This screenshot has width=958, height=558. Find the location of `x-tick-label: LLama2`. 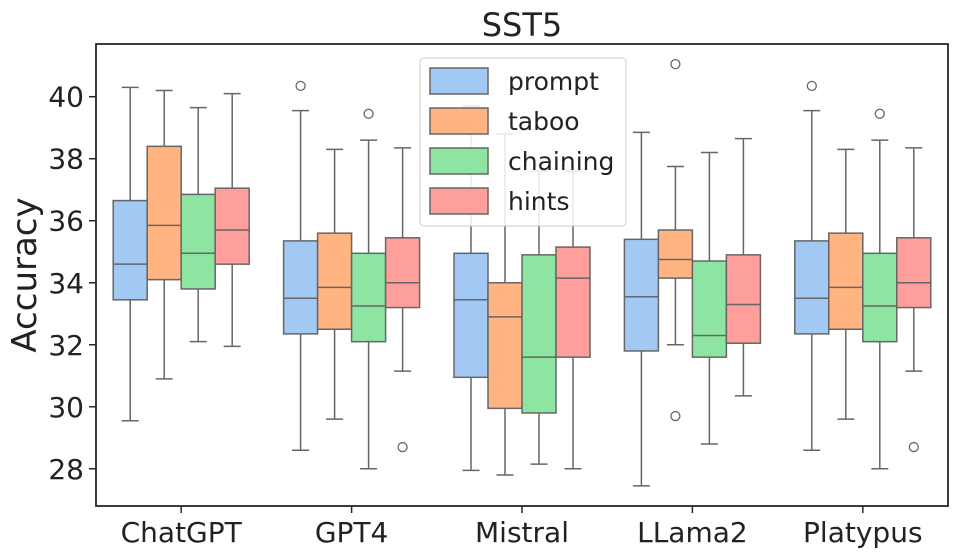

x-tick-label: LLama2 is located at coordinates (692, 532).